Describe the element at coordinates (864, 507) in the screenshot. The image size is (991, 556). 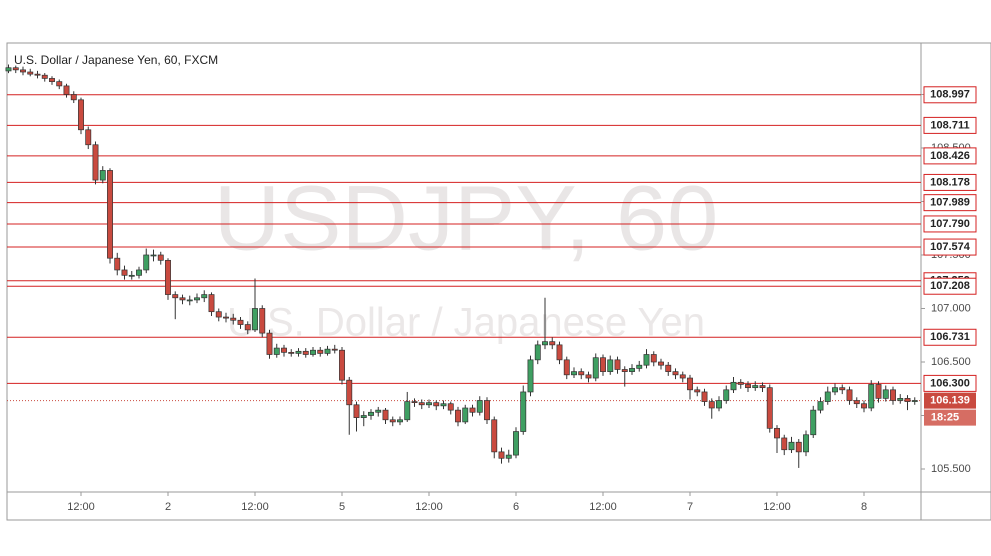
I see `x-tick-label: 8` at that location.